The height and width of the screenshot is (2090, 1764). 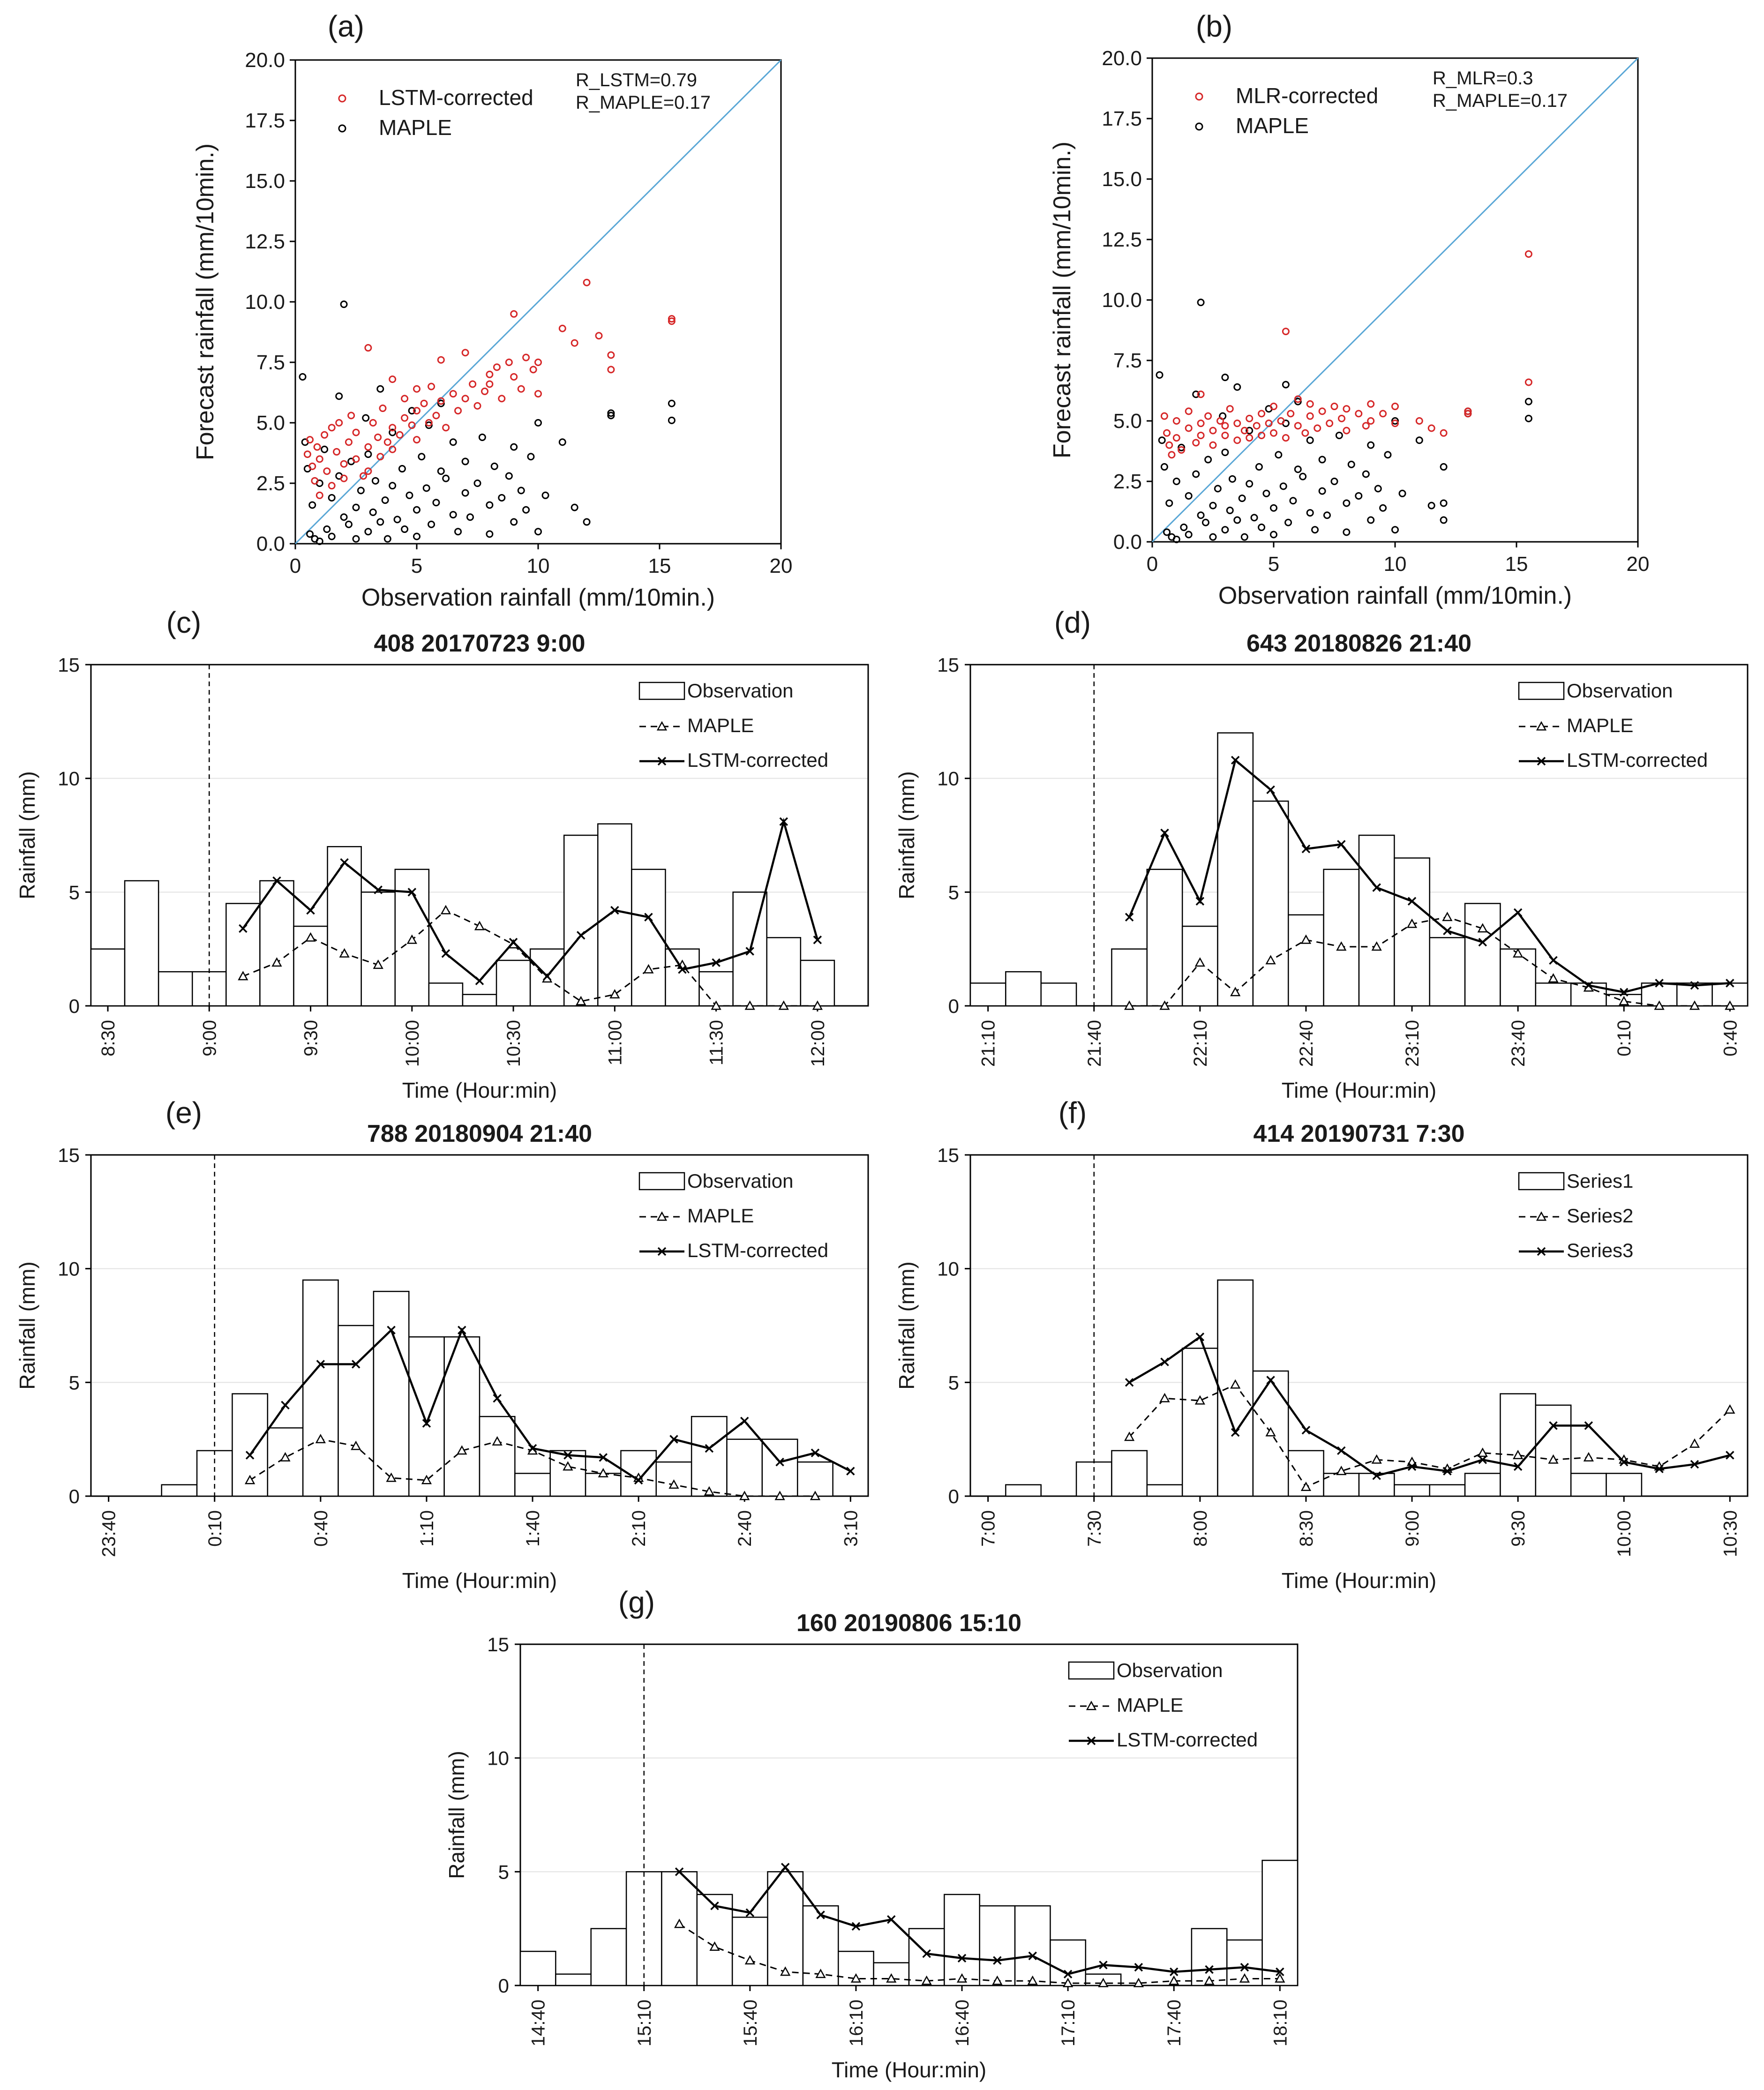 What do you see at coordinates (538, 2023) in the screenshot?
I see `x-tick-label: 14:40` at bounding box center [538, 2023].